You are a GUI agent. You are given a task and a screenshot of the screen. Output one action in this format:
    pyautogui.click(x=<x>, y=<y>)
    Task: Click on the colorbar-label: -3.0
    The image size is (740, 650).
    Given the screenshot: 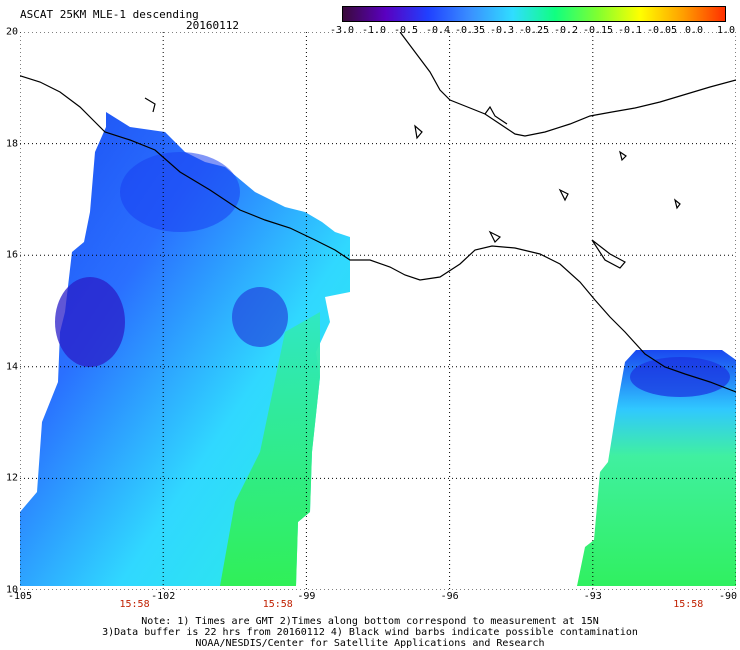 What is the action you would take?
    pyautogui.click(x=342, y=30)
    